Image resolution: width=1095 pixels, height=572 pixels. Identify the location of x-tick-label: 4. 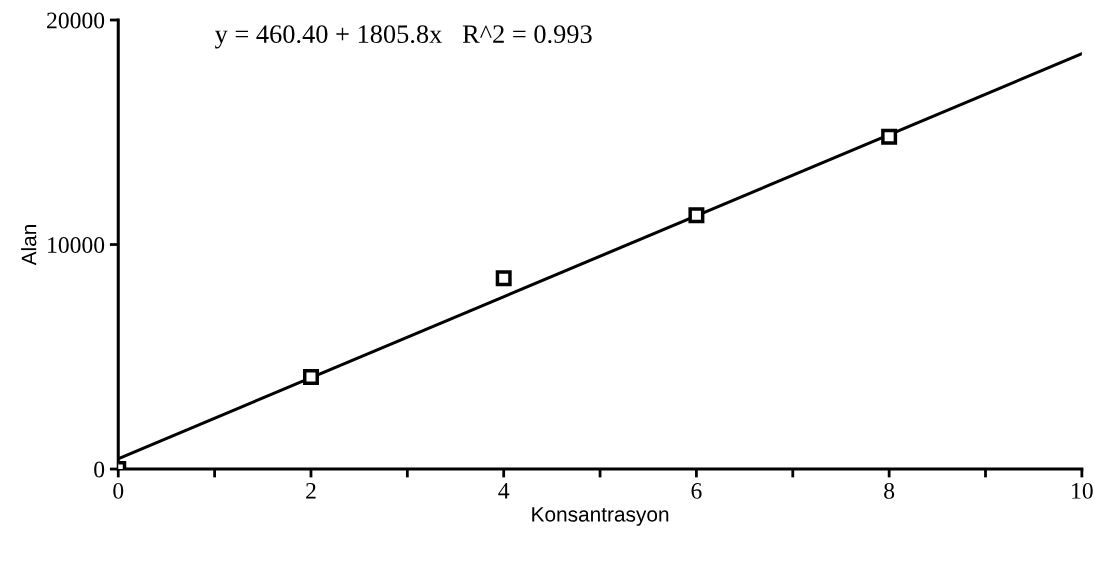
(504, 491).